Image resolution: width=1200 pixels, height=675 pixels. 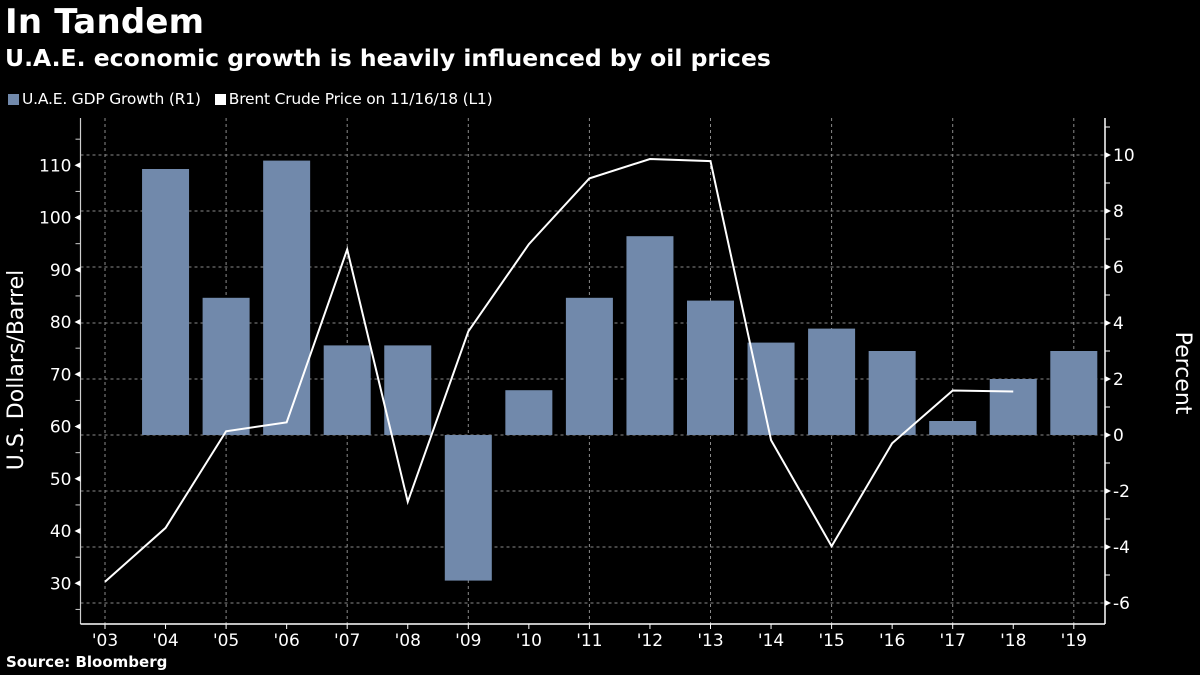 I want to click on x-tick-label: '03, so click(x=105, y=641).